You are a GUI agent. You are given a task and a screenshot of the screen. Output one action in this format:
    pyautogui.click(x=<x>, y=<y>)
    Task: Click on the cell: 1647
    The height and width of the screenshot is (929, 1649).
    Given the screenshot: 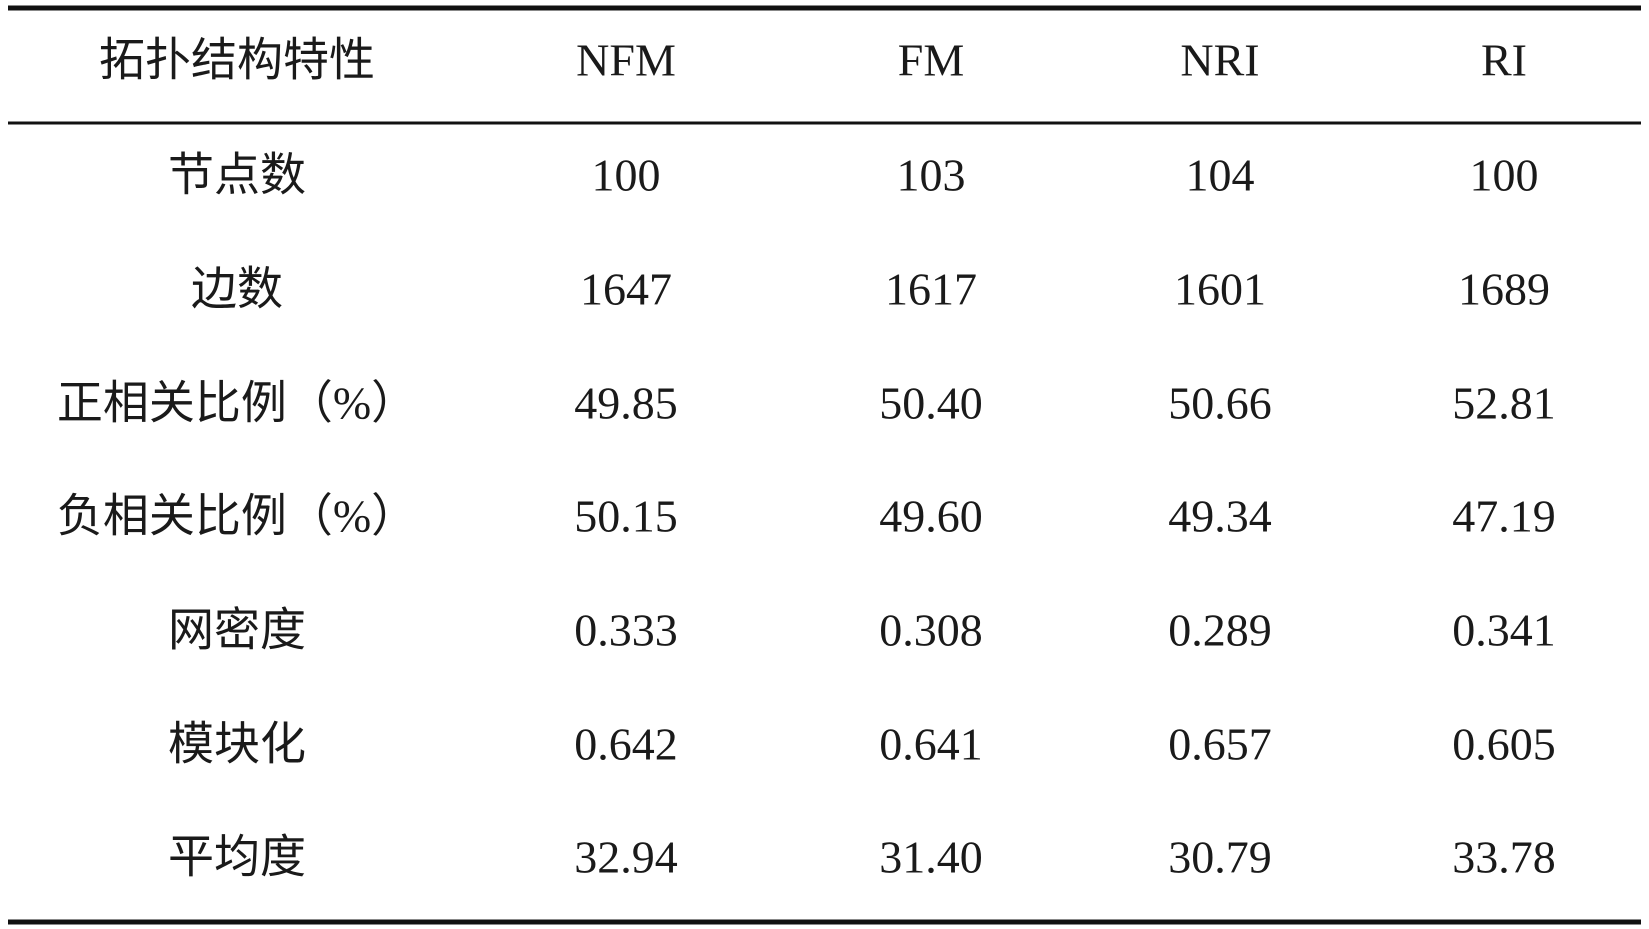 What is the action you would take?
    pyautogui.click(x=626, y=289)
    